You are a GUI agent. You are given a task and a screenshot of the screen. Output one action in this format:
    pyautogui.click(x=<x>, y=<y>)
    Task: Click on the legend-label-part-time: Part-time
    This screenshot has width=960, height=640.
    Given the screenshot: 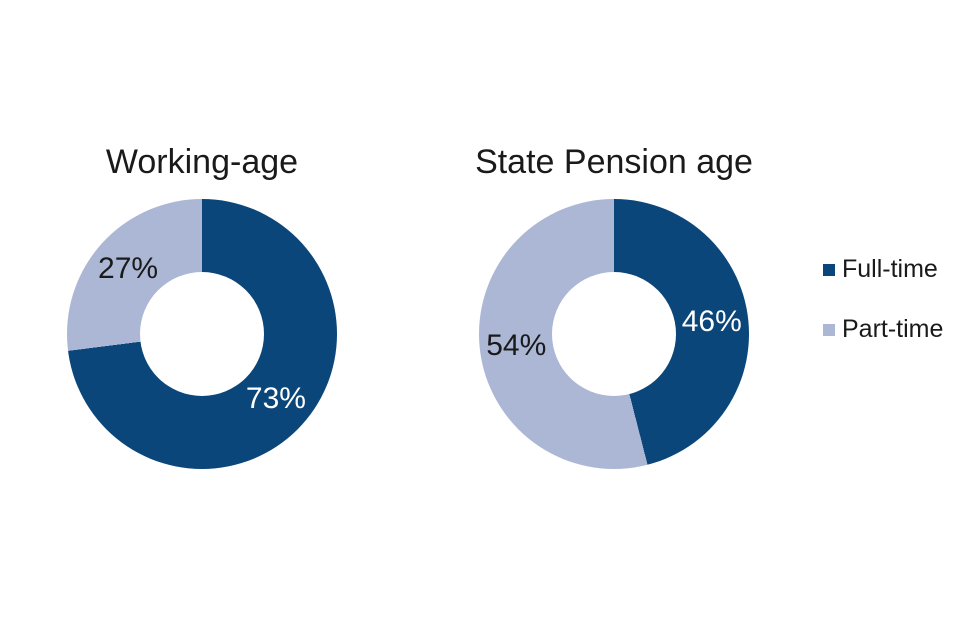 What is the action you would take?
    pyautogui.click(x=893, y=329)
    